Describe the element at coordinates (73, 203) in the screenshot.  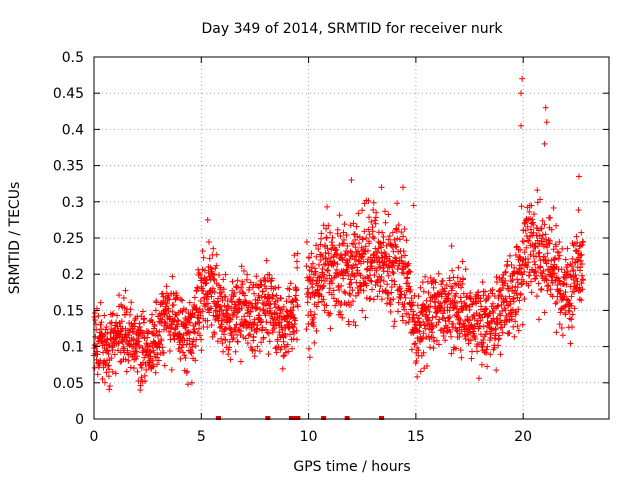
I see `y-tick-label: 0.3` at that location.